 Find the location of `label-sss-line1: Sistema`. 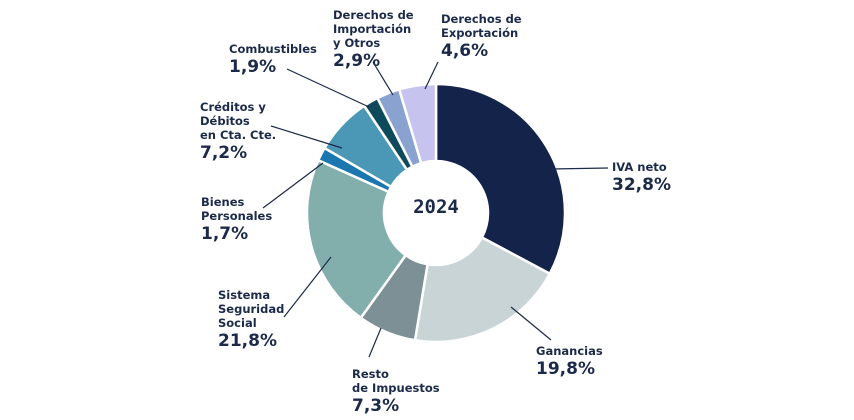

label-sss-line1: Sistema is located at coordinates (244, 295).